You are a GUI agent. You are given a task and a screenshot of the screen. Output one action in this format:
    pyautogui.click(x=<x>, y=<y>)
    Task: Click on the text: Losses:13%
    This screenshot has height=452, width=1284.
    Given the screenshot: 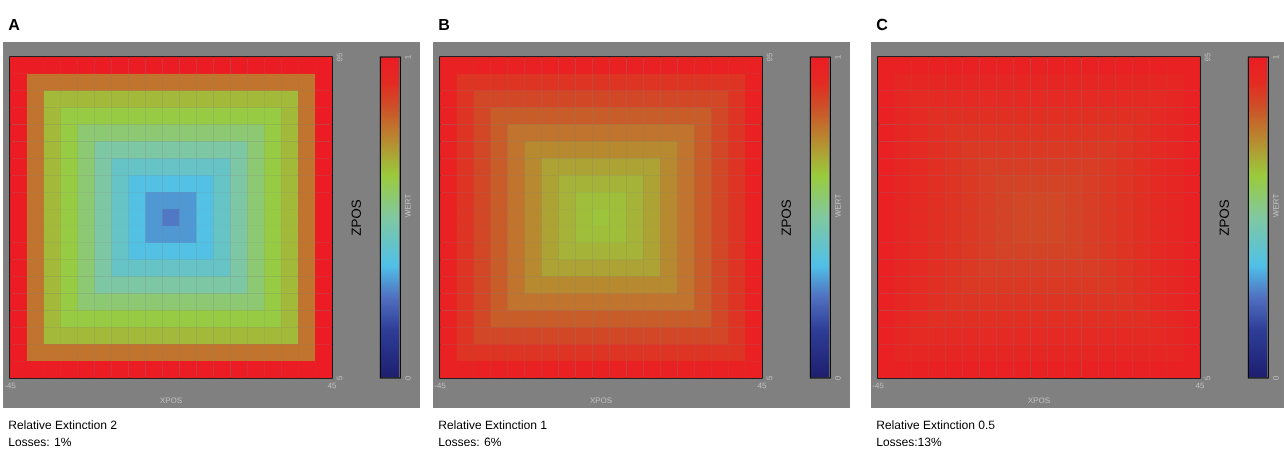 What is the action you would take?
    pyautogui.click(x=909, y=442)
    